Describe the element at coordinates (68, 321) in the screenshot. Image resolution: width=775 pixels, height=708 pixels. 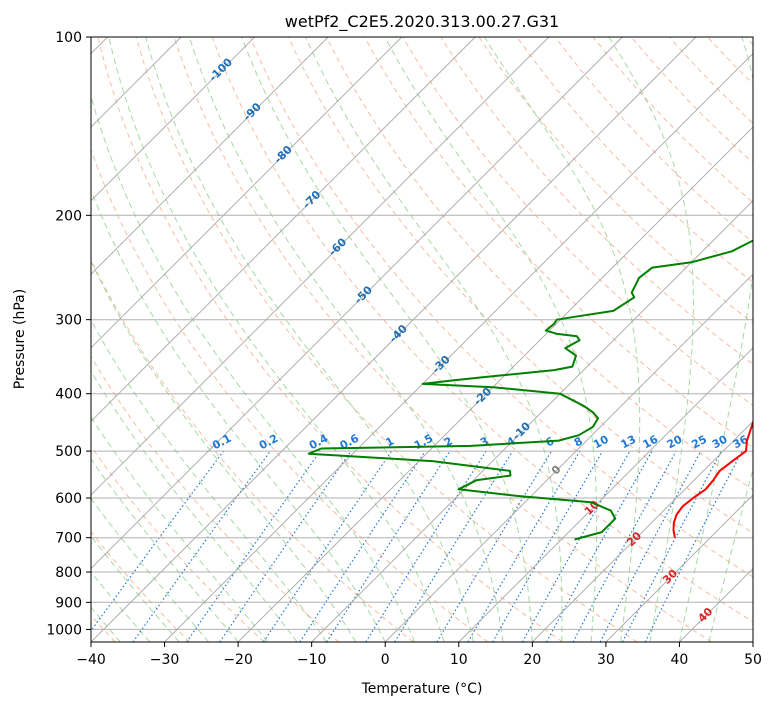
I see `y-tick-label: 300` at that location.